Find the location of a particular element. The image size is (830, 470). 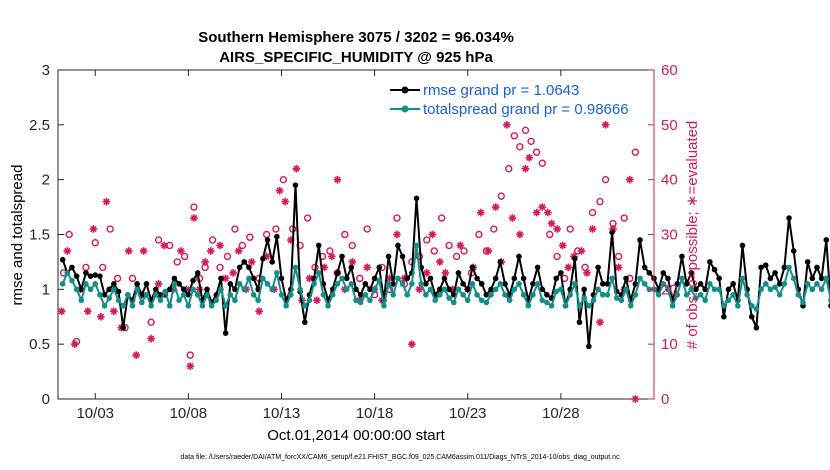

x-tick-label: 10/13 is located at coordinates (282, 413).